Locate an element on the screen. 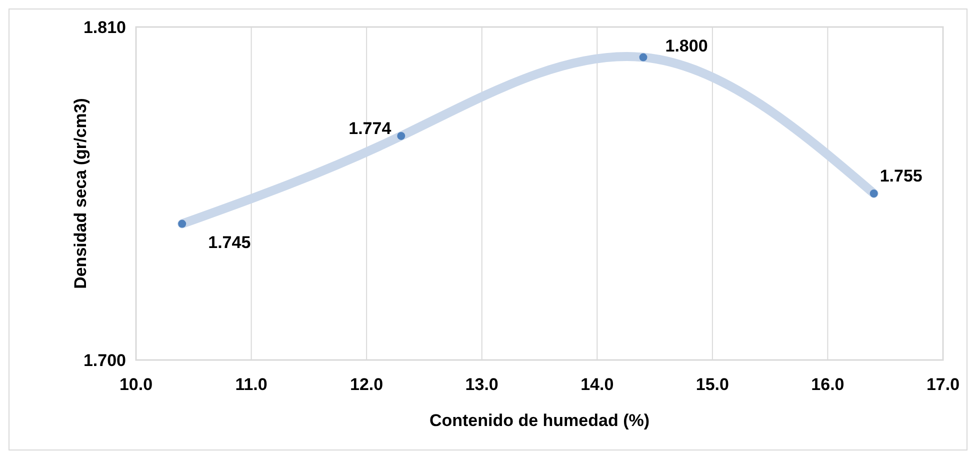  x-tick-label: 14.0 is located at coordinates (597, 384).